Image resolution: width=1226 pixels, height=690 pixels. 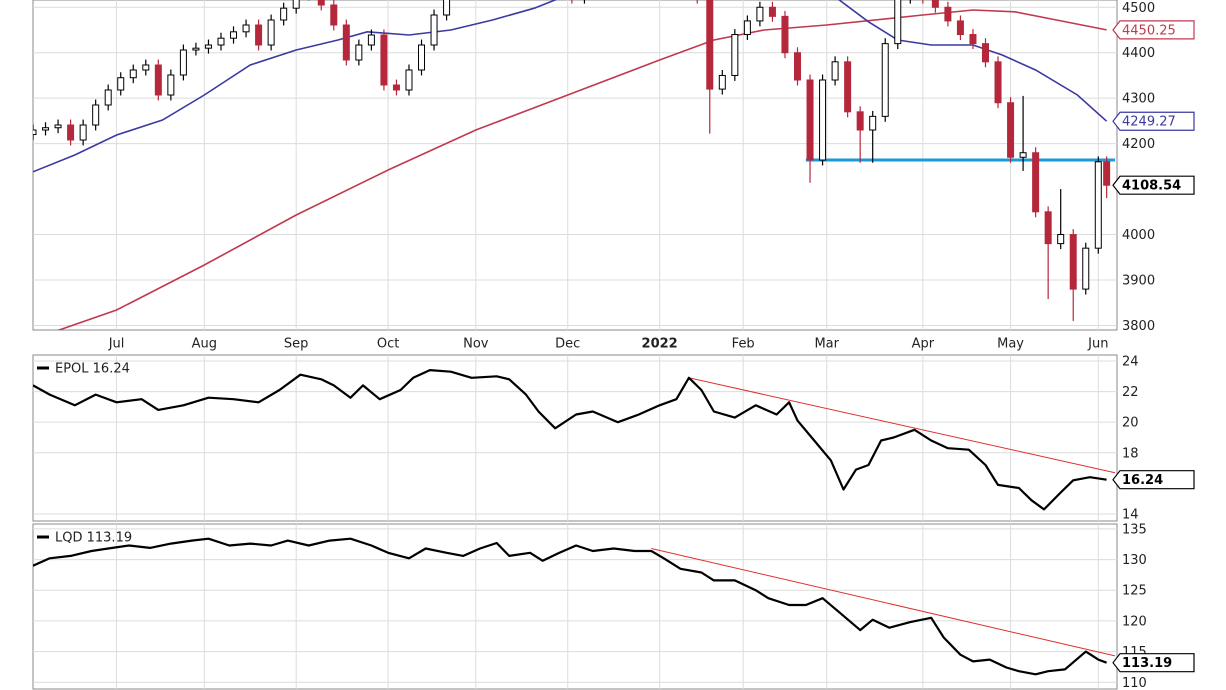 What do you see at coordinates (1010, 344) in the screenshot?
I see `x-tick-label: May` at bounding box center [1010, 344].